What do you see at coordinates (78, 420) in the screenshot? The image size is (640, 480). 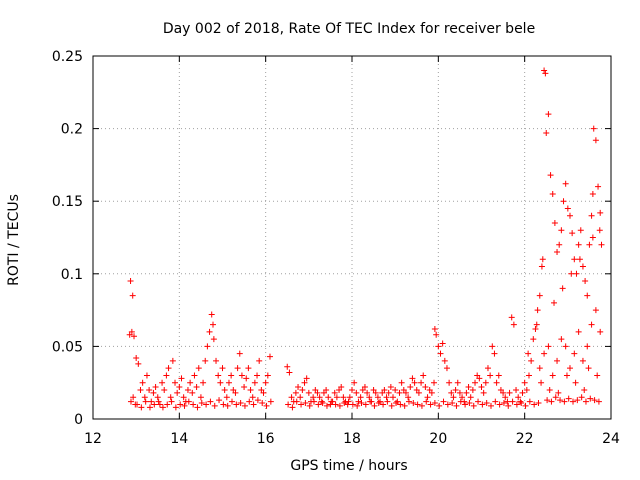 I see `y-tick-label: 0` at bounding box center [78, 420].